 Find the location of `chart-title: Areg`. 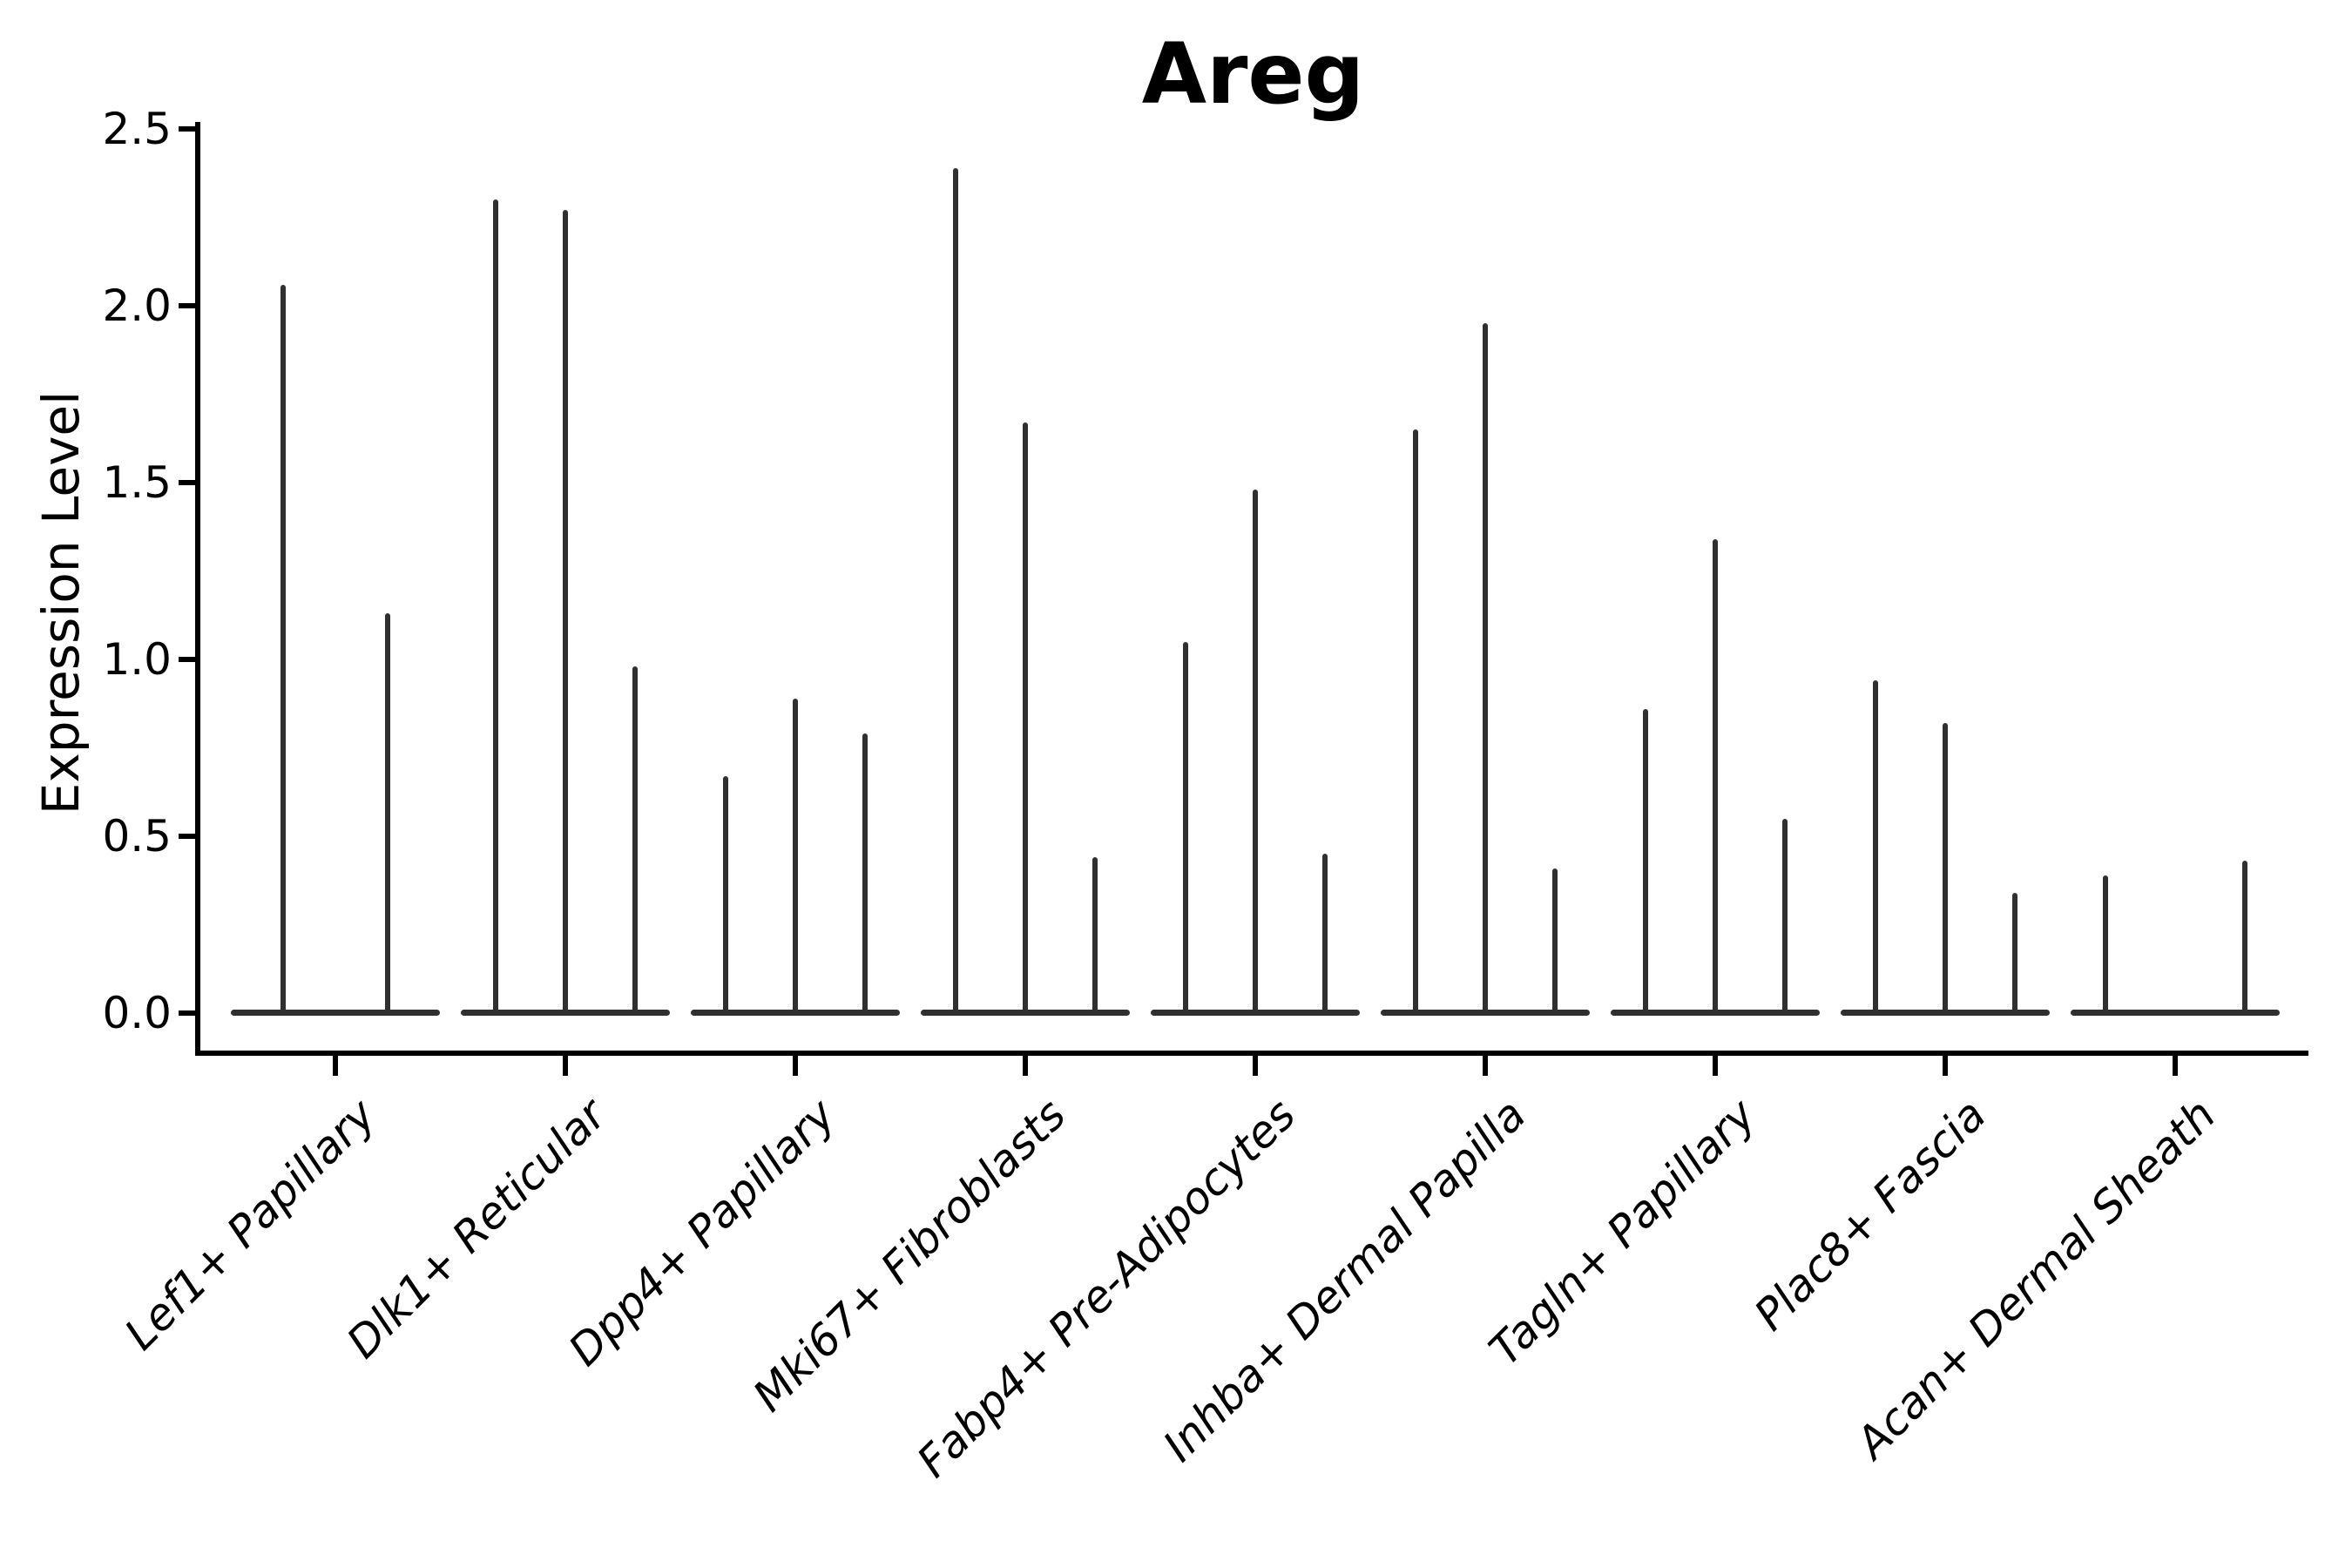

chart-title: Areg is located at coordinates (1253, 74).